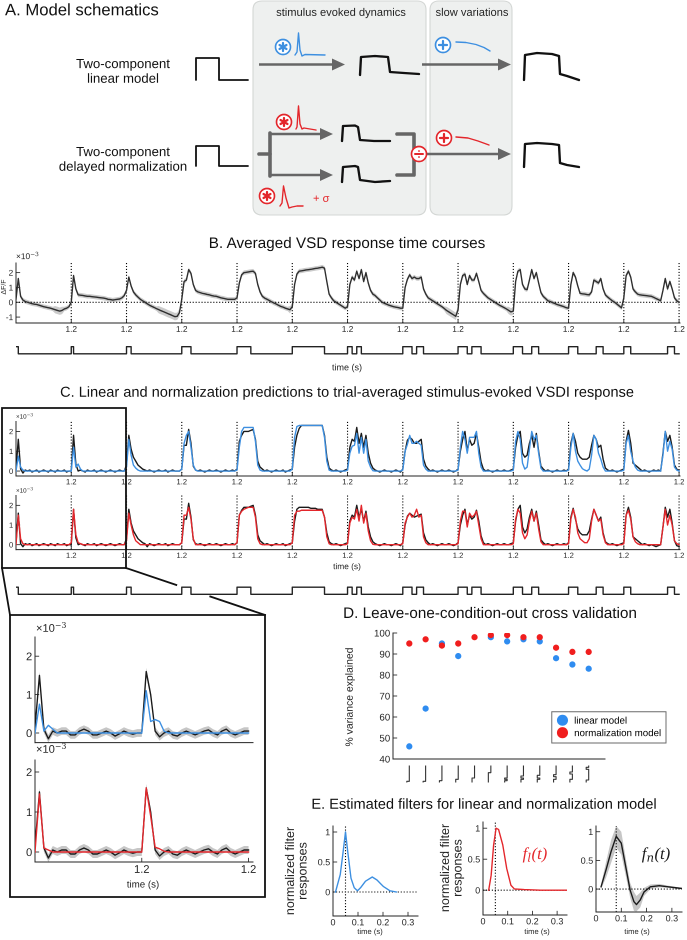 Image resolution: width=687 pixels, height=940 pixels. What do you see at coordinates (656, 855) in the screenshot?
I see `annotation: f$_{n}$(t)` at bounding box center [656, 855].